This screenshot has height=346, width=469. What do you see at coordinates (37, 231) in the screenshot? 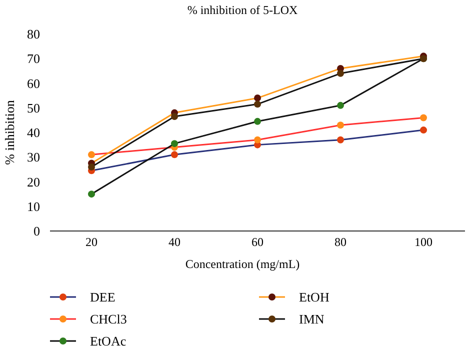
I see `y-tick-label: 0` at bounding box center [37, 231].